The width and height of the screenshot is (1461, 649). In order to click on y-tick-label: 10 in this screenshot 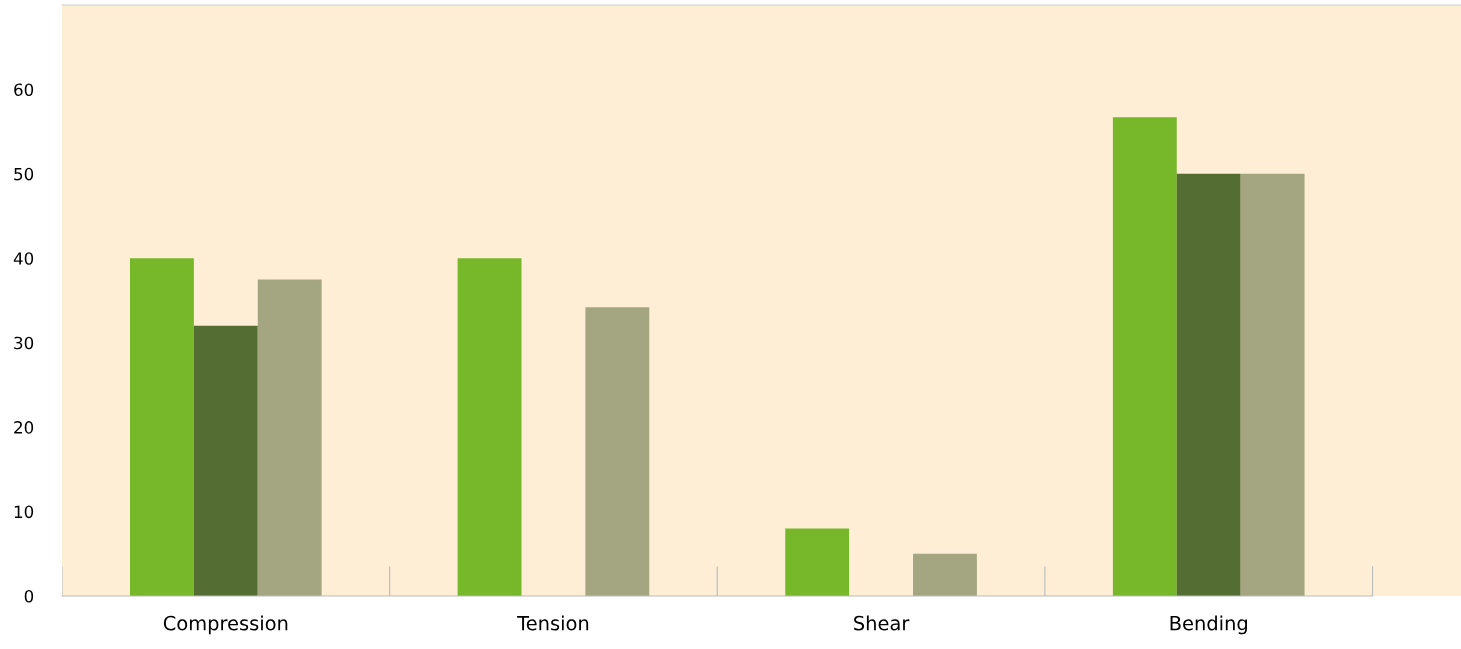, I will do `click(24, 512)`.